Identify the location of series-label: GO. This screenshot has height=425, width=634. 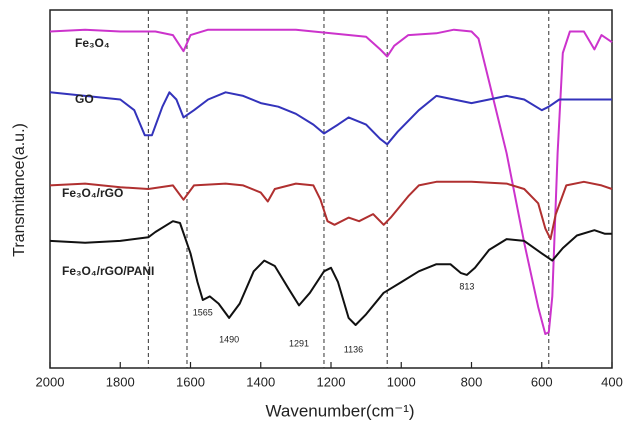
(84, 99).